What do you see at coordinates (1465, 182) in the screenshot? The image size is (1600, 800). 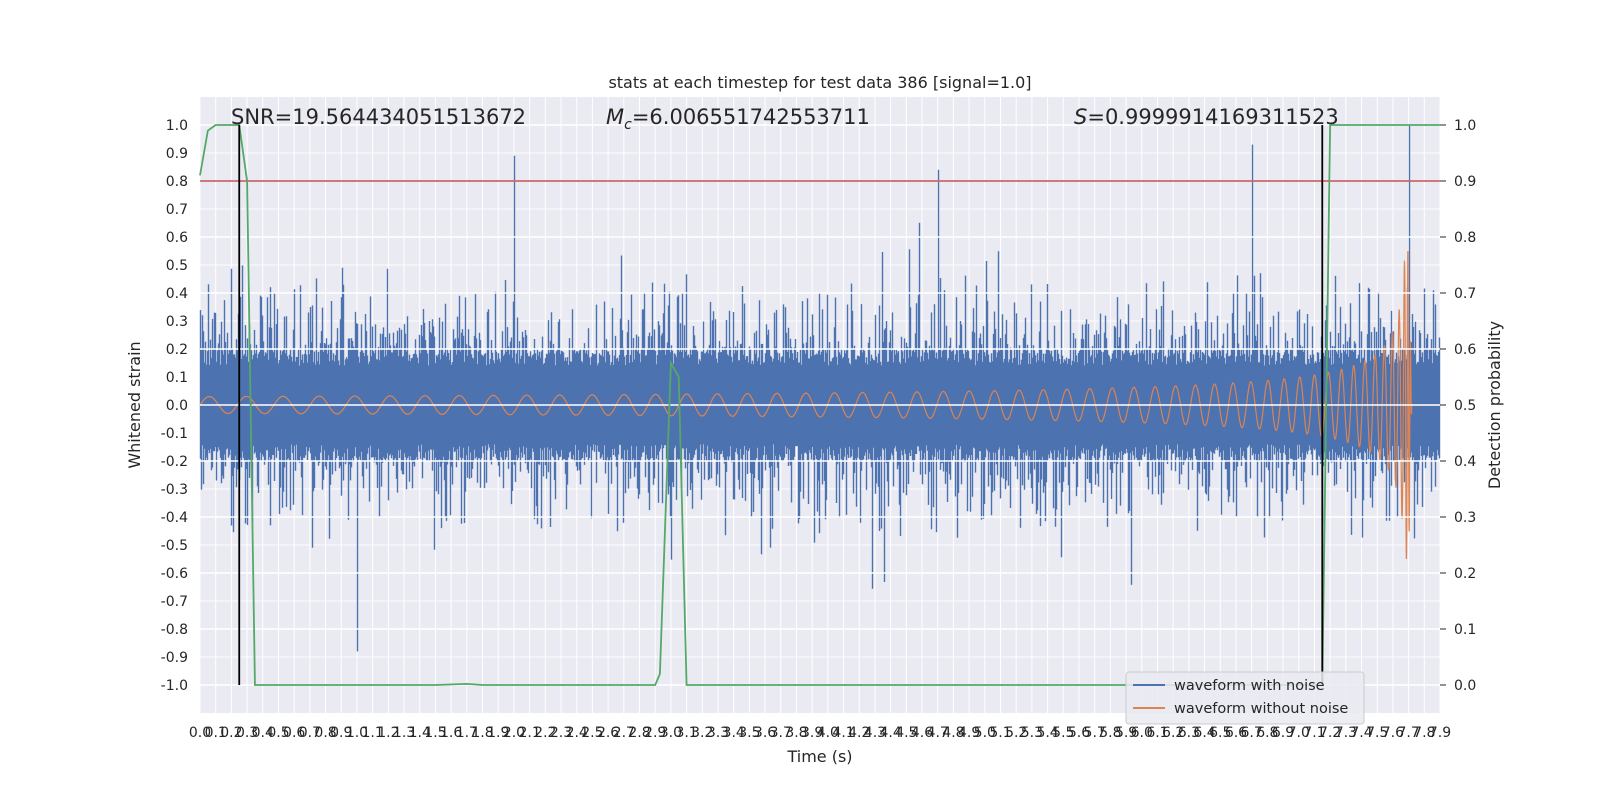 I see `y2-tick-label: 0.9` at bounding box center [1465, 182].